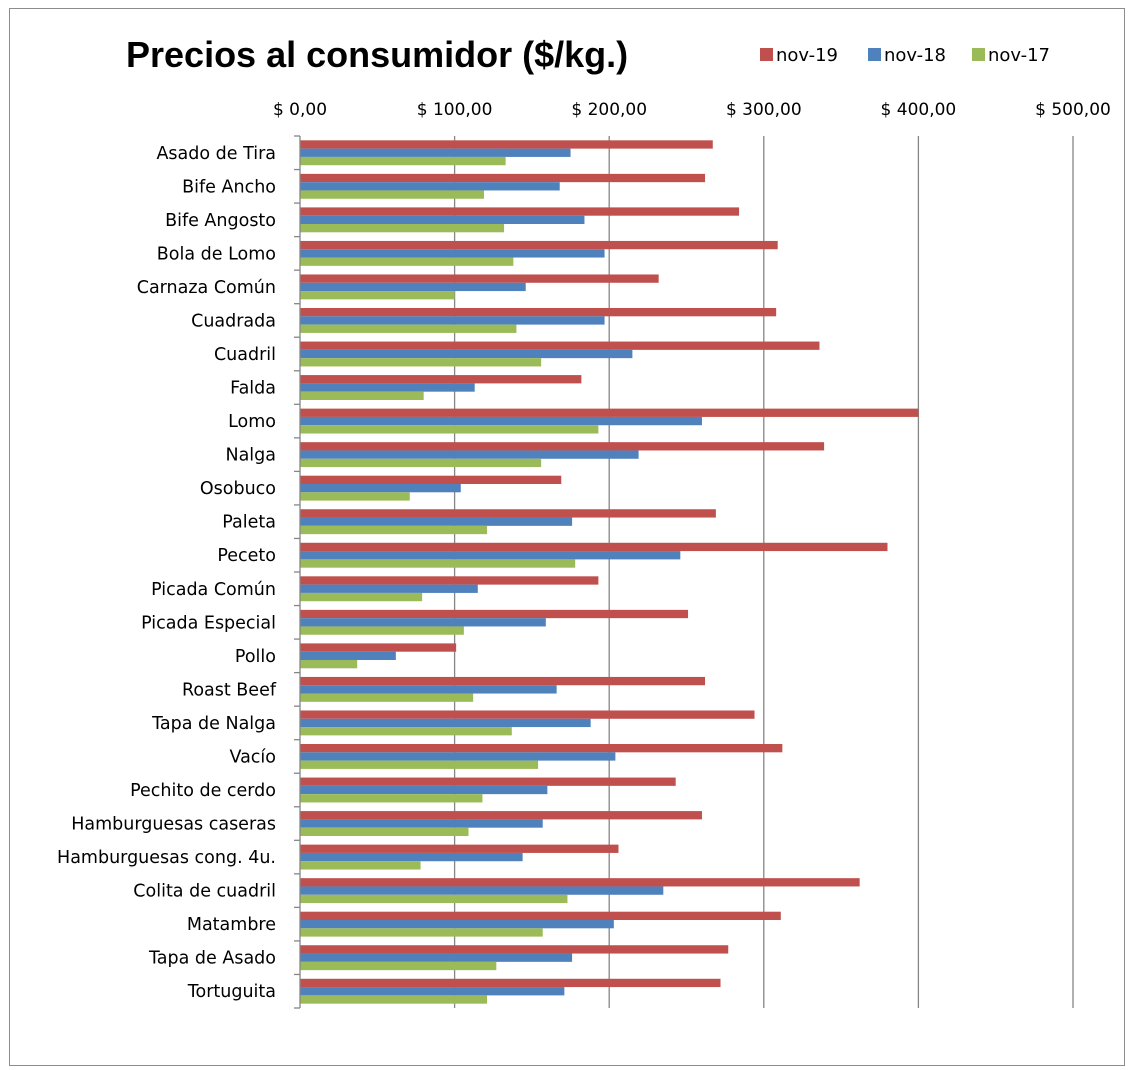  What do you see at coordinates (253, 389) in the screenshot?
I see `category-label: Falda` at bounding box center [253, 389].